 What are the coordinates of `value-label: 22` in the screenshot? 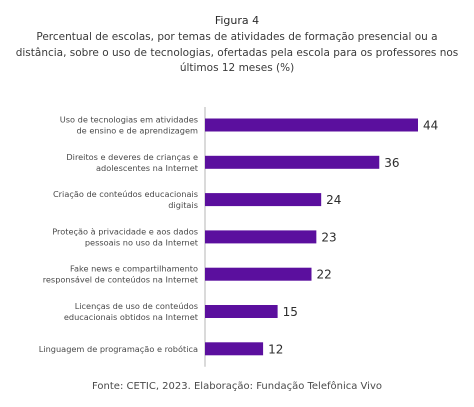 It's located at (324, 275).